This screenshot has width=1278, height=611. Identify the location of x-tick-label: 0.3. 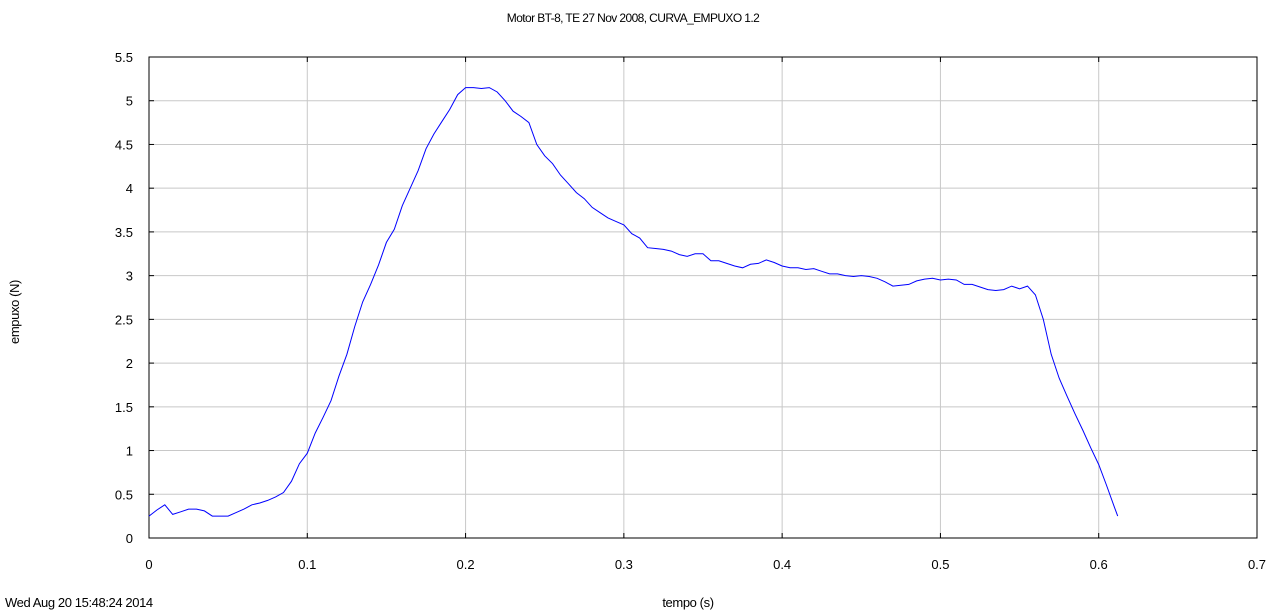
(624, 564).